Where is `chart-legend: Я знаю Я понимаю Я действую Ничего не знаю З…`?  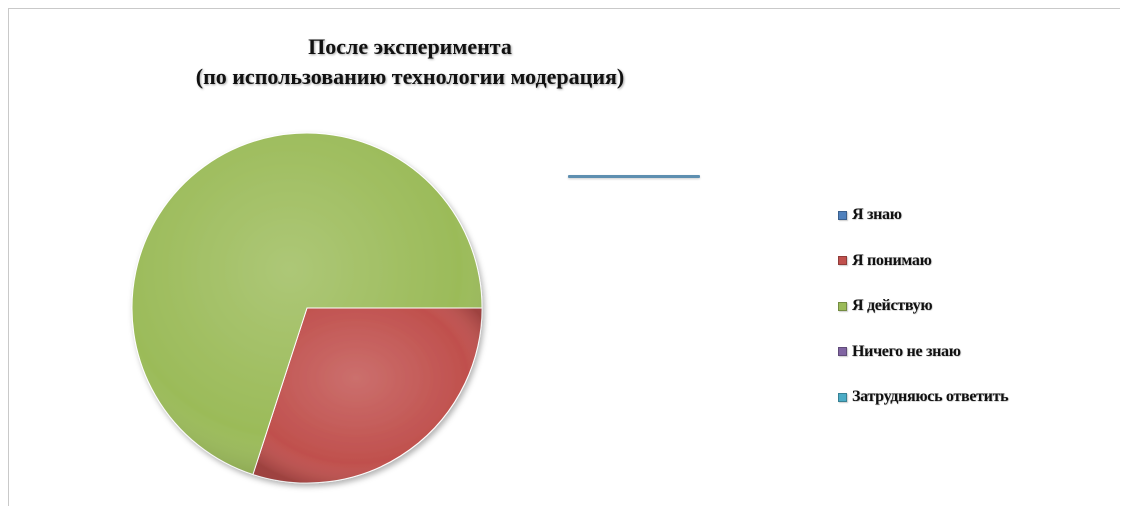
chart-legend: Я знаю Я понимаю Я действую Ничего не знаю З… is located at coordinates (923, 318).